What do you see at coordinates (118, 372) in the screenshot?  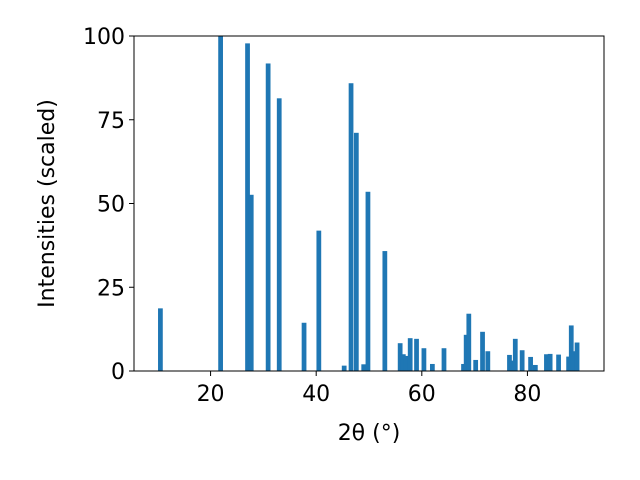 I see `y-tick-label: 0` at bounding box center [118, 372].